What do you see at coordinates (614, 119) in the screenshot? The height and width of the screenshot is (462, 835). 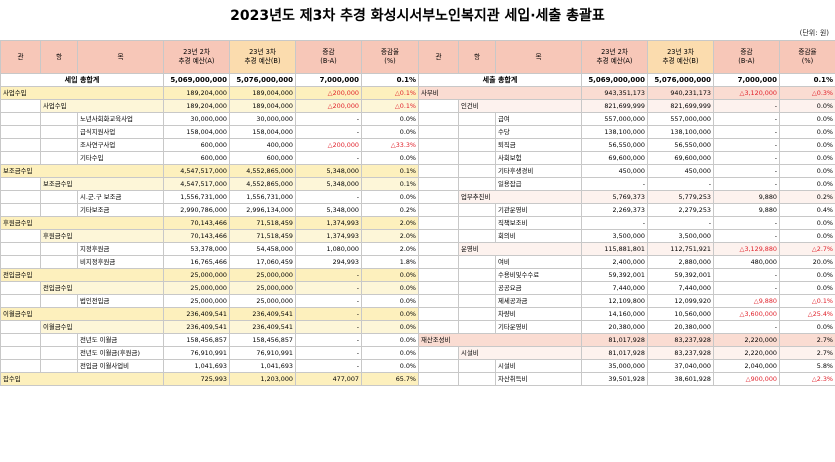 I see `budget-a-cell: 557,000,000` at bounding box center [614, 119].